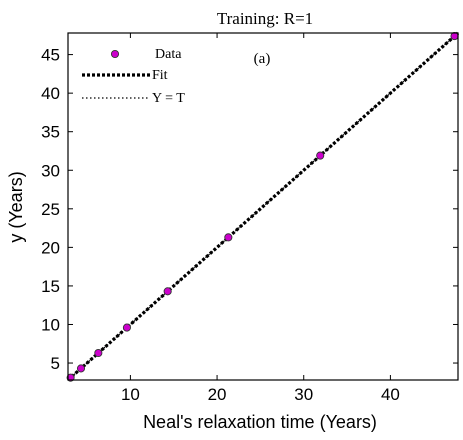 Image resolution: width=463 pixels, height=440 pixels. Describe the element at coordinates (390, 394) in the screenshot. I see `x-tick-label: 40` at that location.